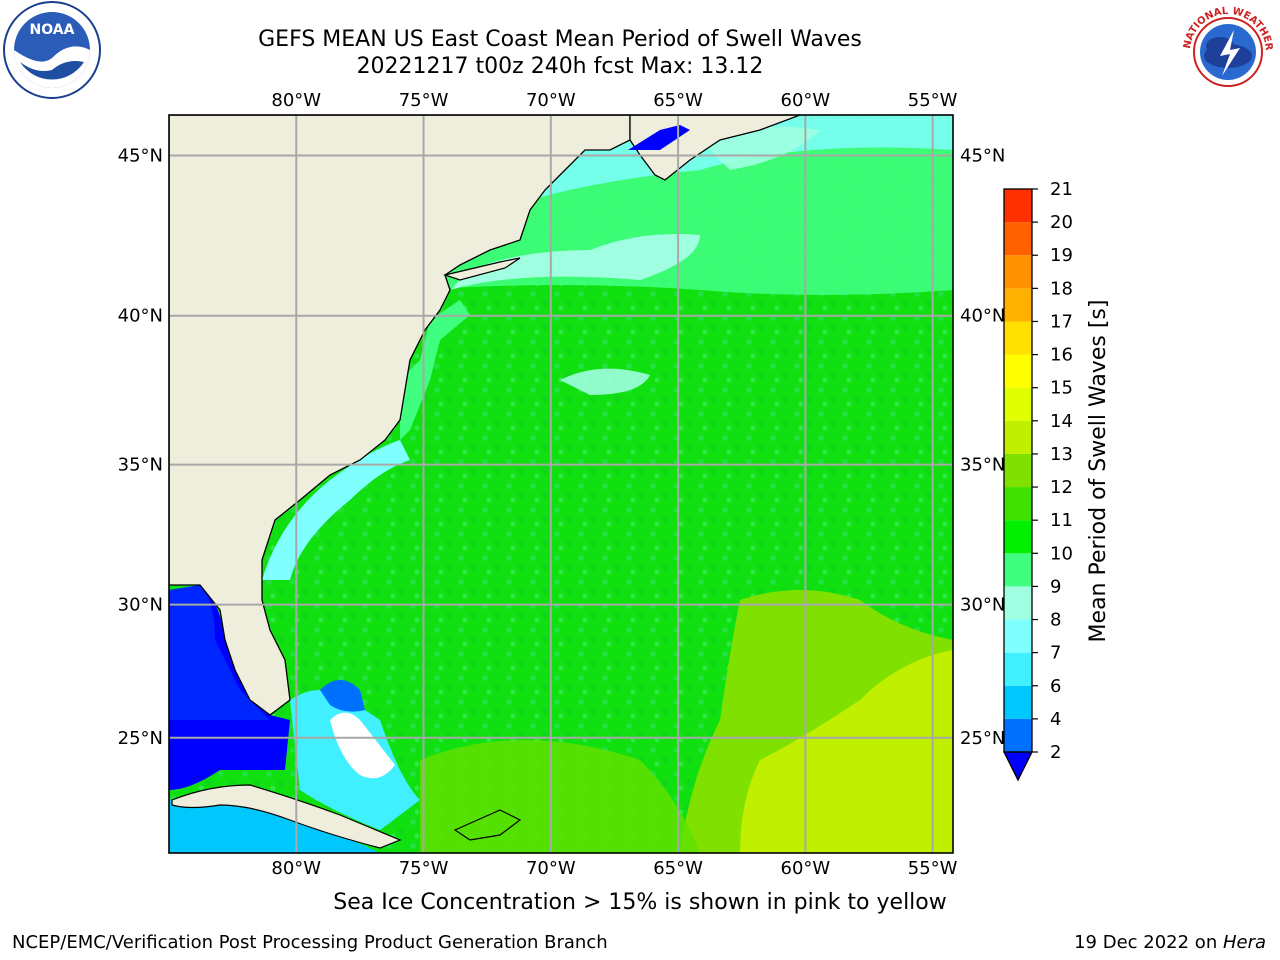  I want to click on left-lat-label: 40°N, so click(140, 316).